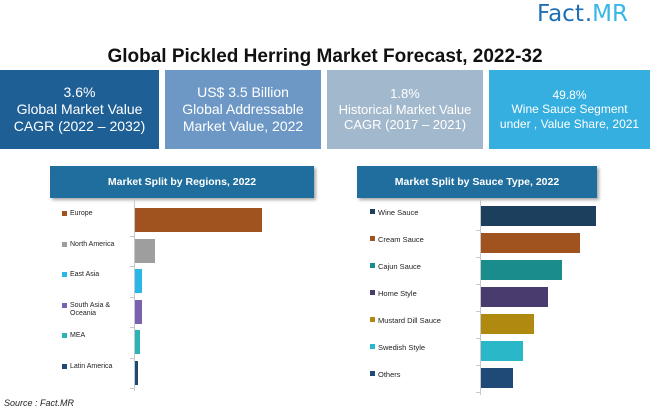 This screenshot has width=650, height=415. What do you see at coordinates (79, 91) in the screenshot?
I see `kpi-value: 3.6%` at bounding box center [79, 91].